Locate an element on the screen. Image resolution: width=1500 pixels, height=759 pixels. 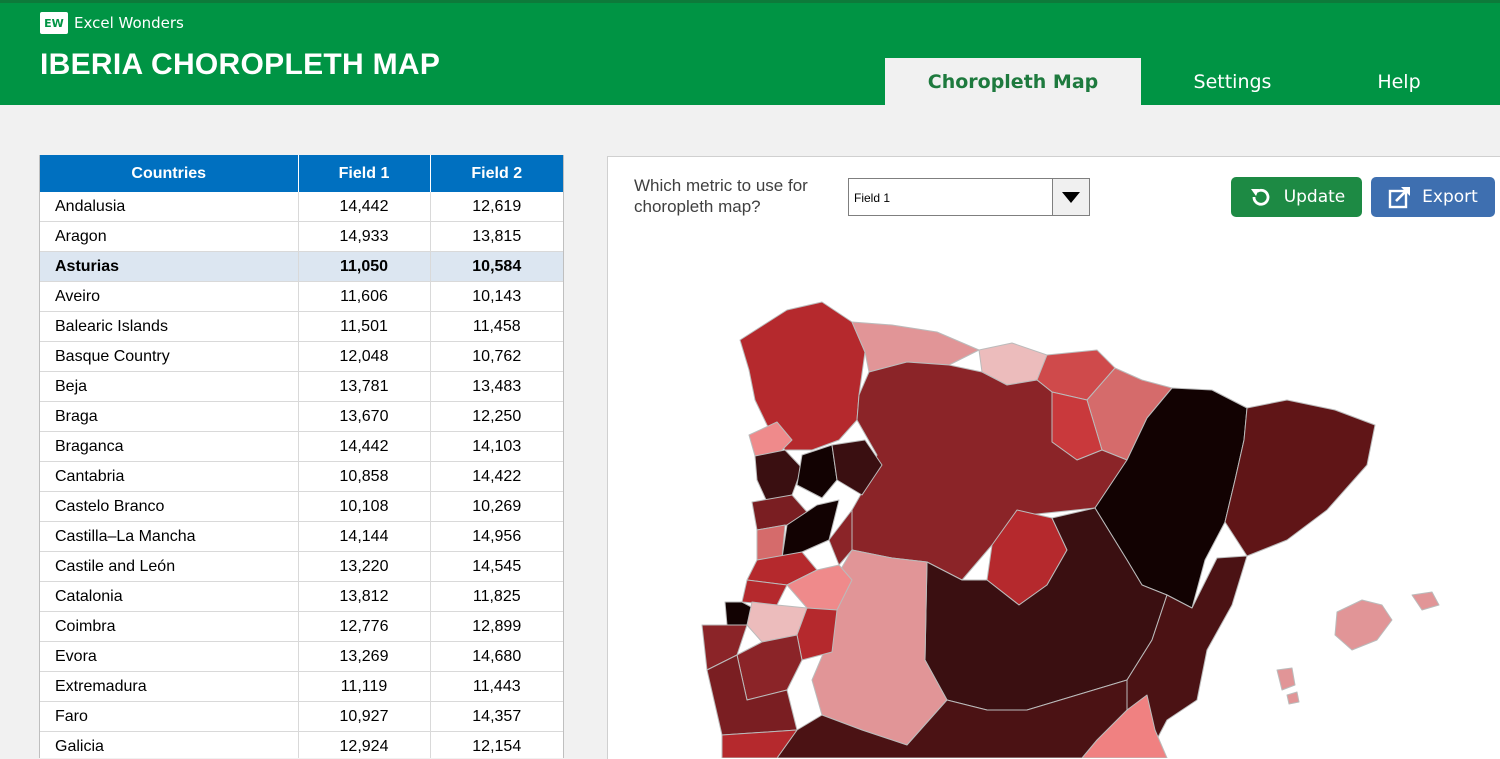
field-1-cell: 11,501 is located at coordinates (364, 326).